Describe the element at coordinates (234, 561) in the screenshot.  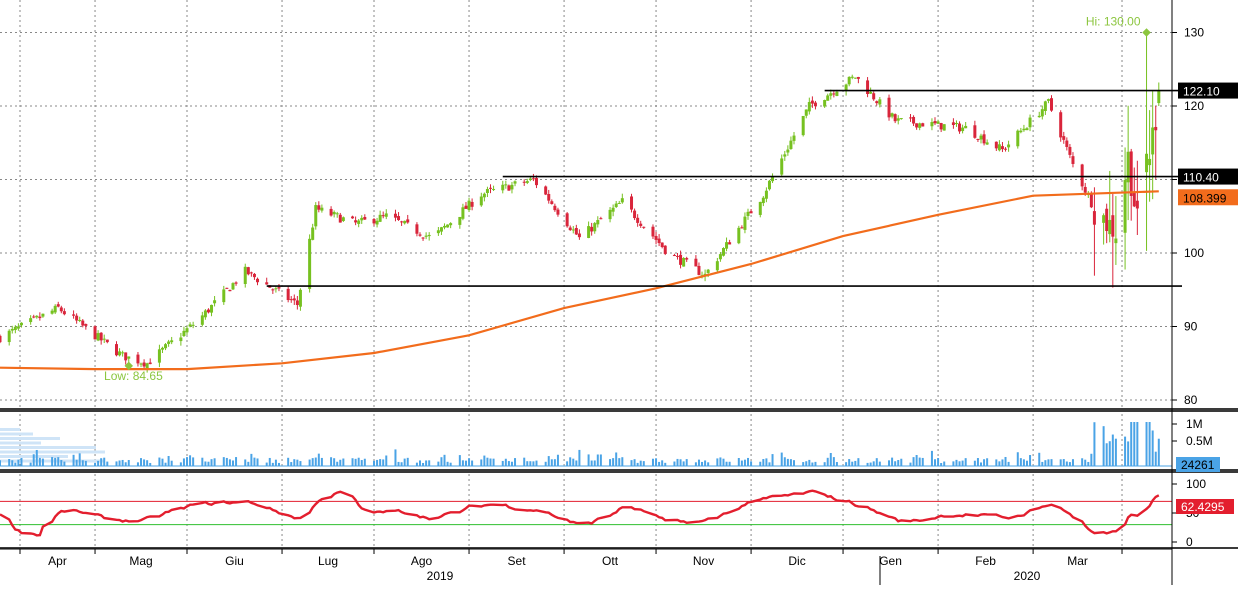
I see `x-month-label: Giu` at that location.